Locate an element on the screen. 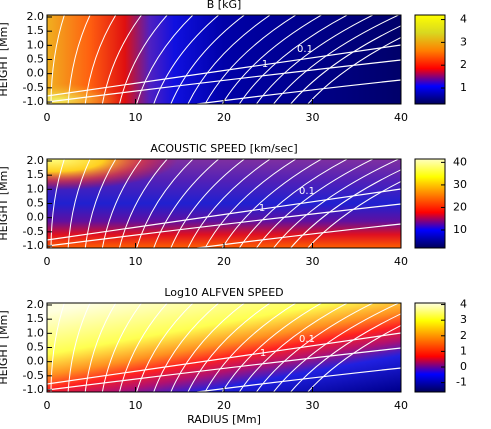 The image size is (491, 429). colorbar-tick-label: 30 is located at coordinates (460, 184).